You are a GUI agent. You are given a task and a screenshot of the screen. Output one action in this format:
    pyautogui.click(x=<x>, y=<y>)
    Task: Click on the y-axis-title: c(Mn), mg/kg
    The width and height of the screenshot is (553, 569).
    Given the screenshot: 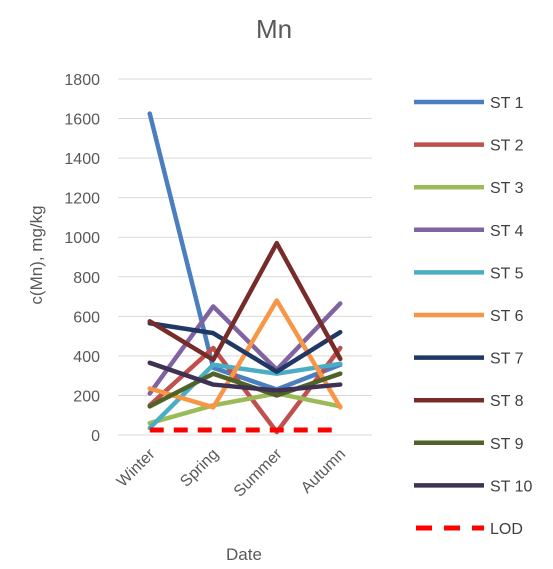 What is the action you would take?
    pyautogui.click(x=36, y=254)
    